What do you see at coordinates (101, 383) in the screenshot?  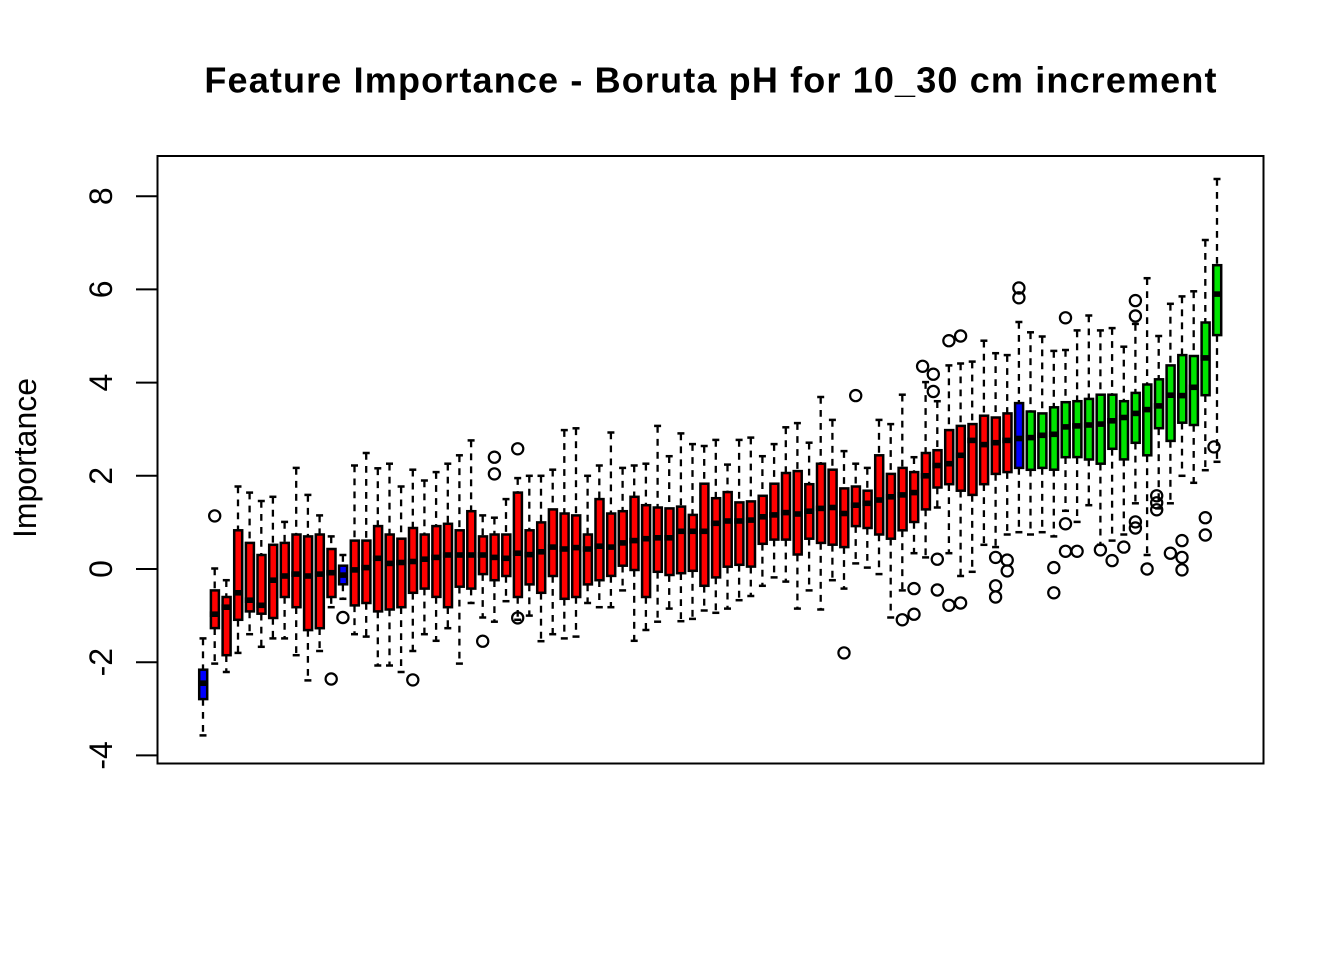 I see `svg-text: 4` at bounding box center [101, 383].